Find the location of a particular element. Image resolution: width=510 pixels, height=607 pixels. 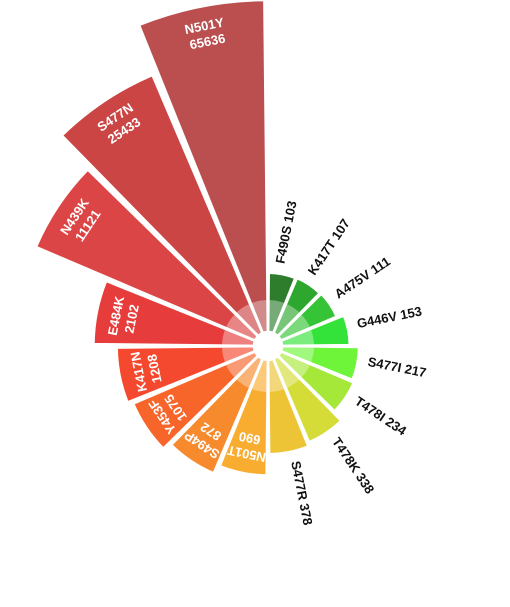

label-s477r: S477R 378 is located at coordinates (301, 493).